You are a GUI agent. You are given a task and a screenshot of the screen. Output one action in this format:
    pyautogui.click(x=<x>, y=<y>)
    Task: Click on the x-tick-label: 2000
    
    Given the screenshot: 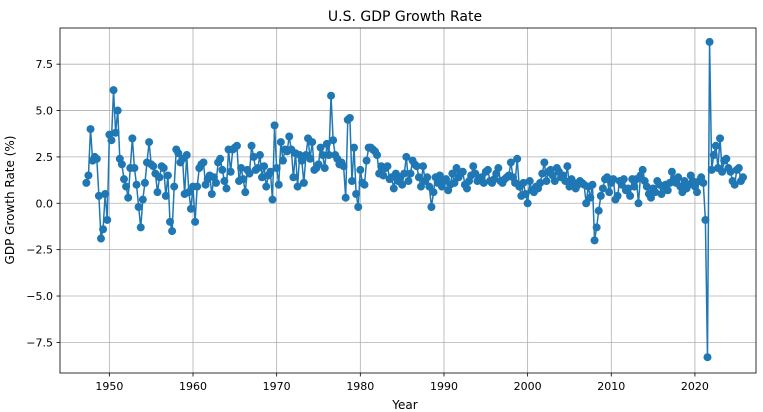 What is the action you would take?
    pyautogui.click(x=528, y=386)
    